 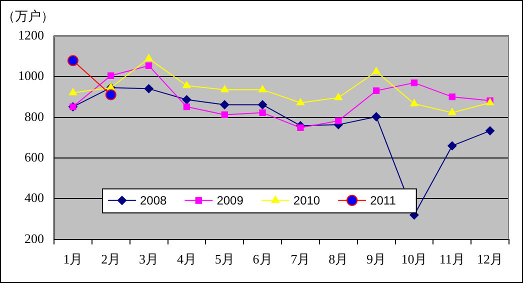 What do you see at coordinates (149, 259) in the screenshot?
I see `x-tick-label: 3月` at bounding box center [149, 259].